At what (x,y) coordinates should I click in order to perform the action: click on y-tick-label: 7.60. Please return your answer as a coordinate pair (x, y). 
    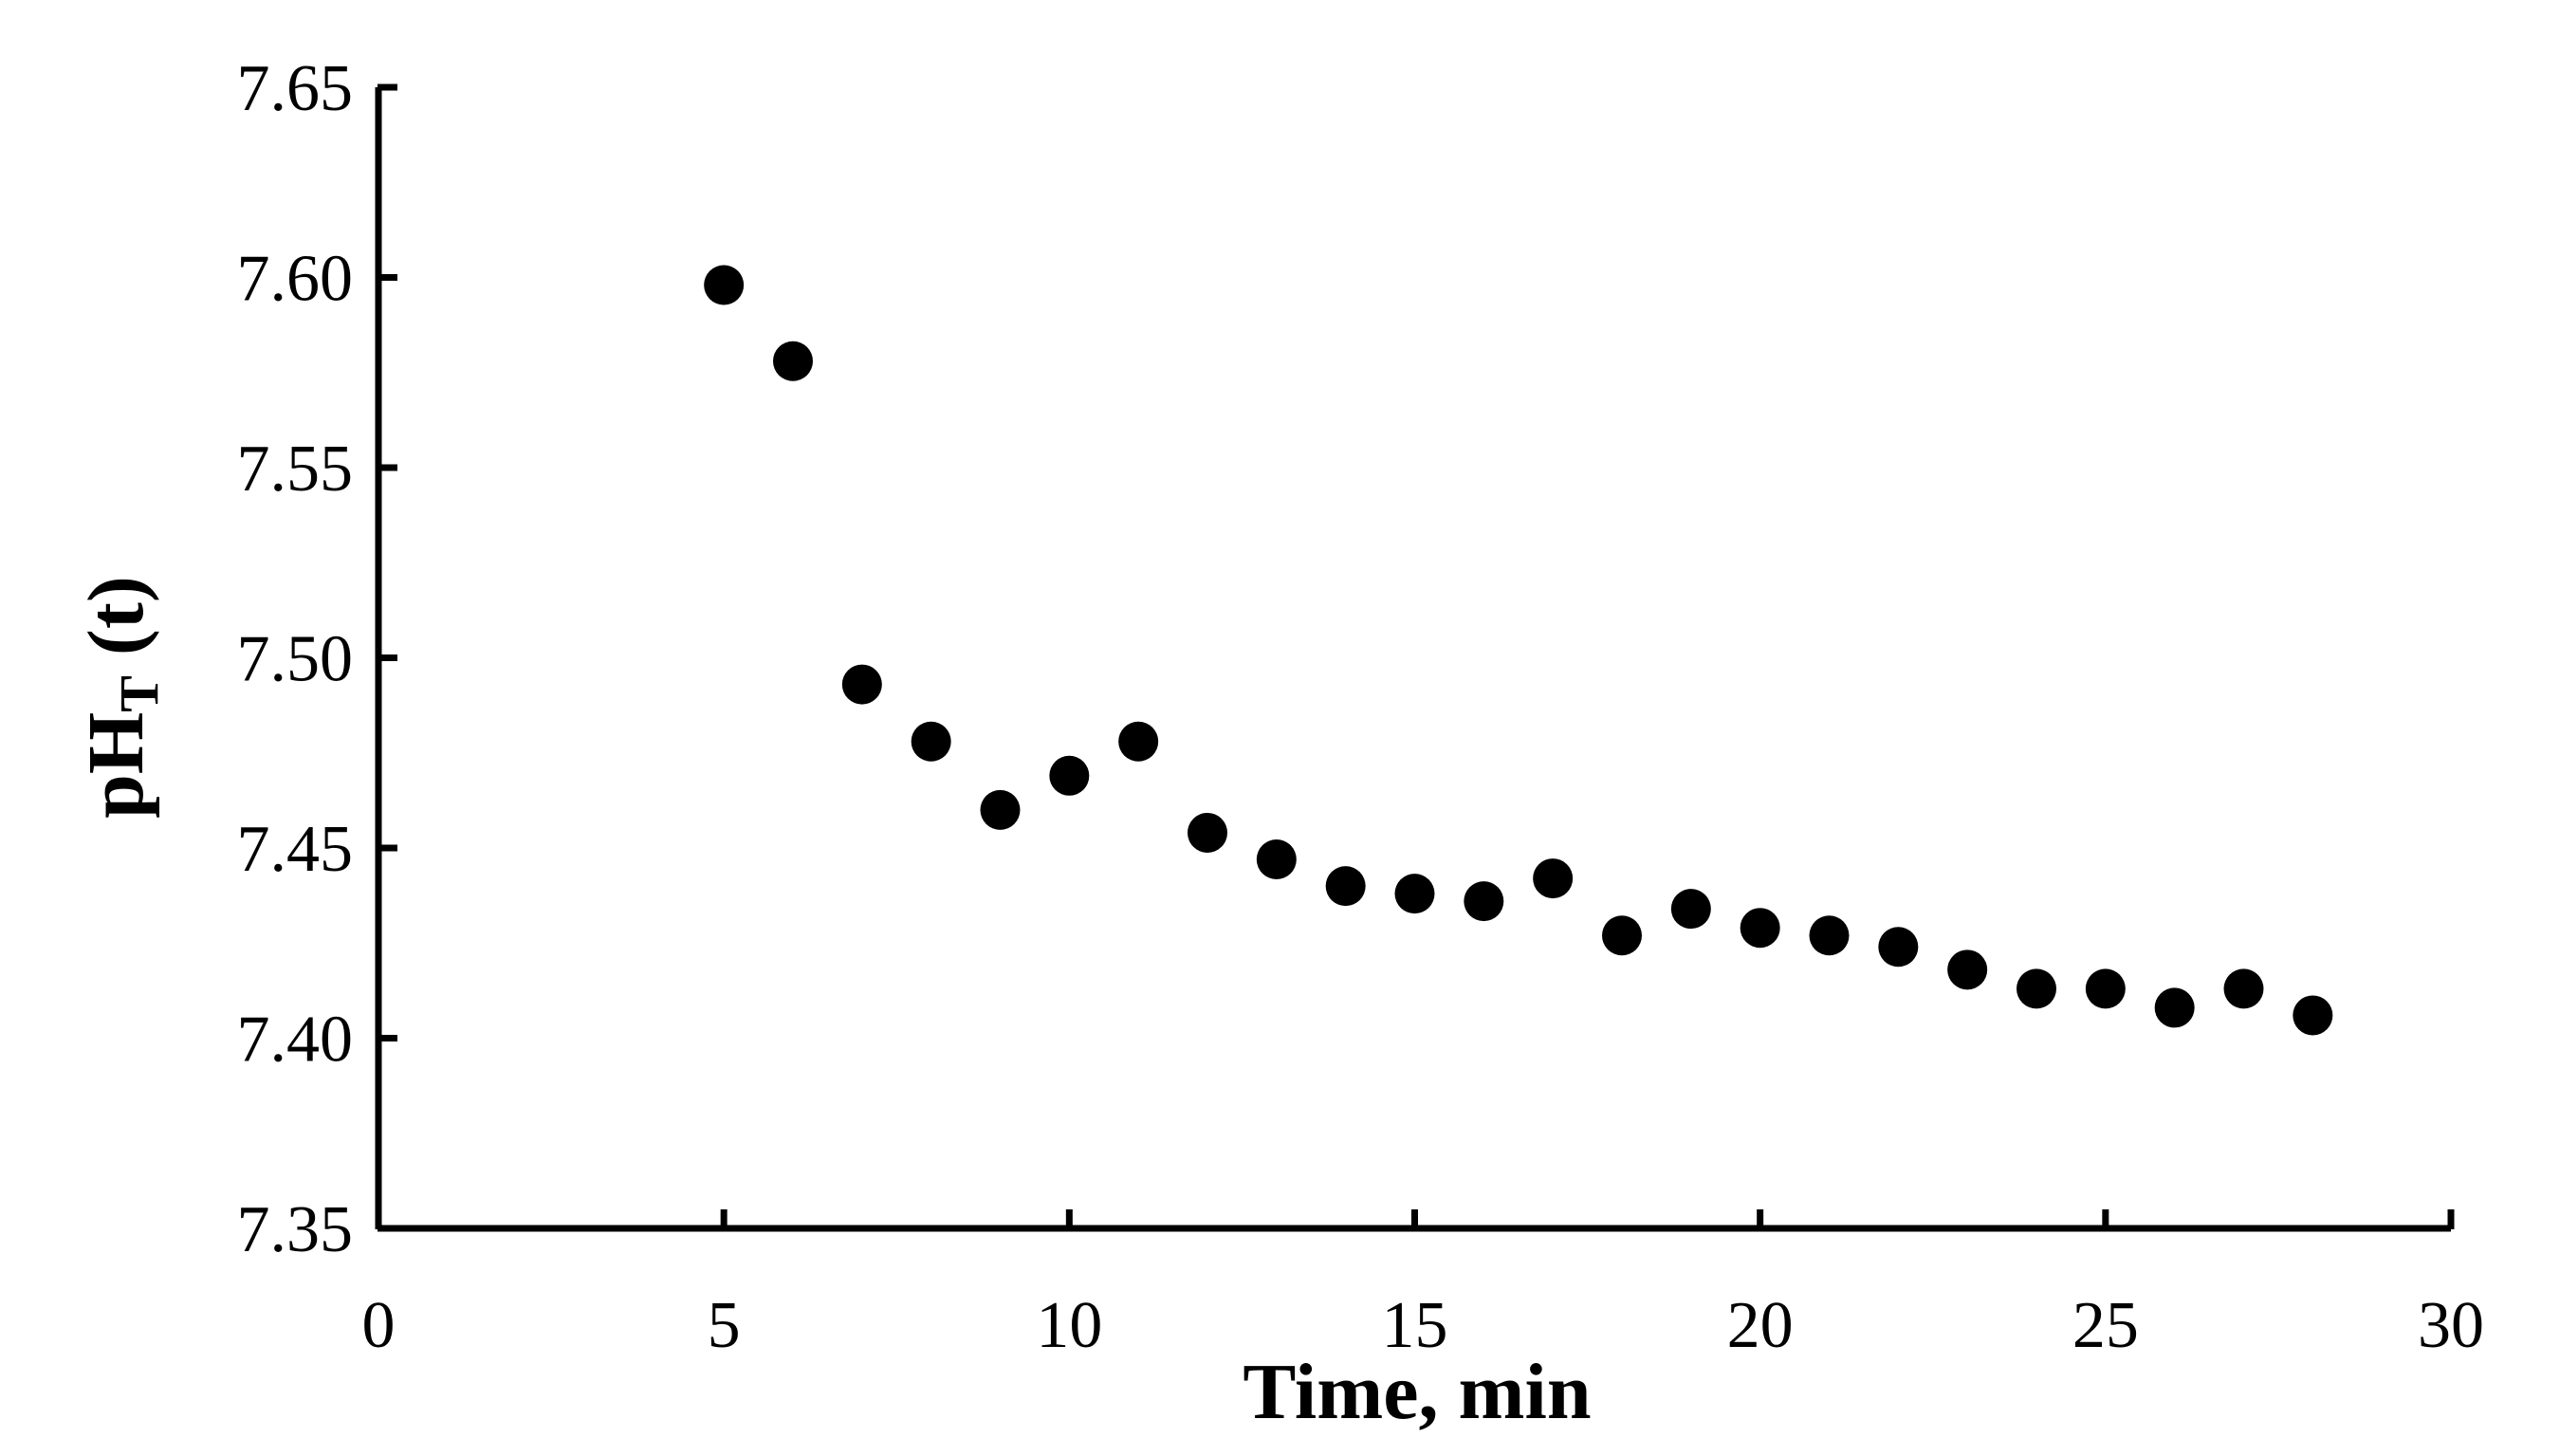
    Looking at the image, I should click on (295, 279).